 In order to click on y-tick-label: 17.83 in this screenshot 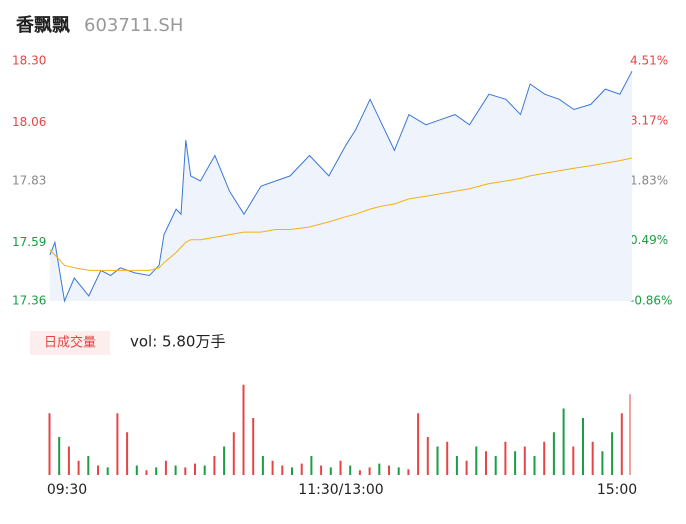, I will do `click(29, 181)`.